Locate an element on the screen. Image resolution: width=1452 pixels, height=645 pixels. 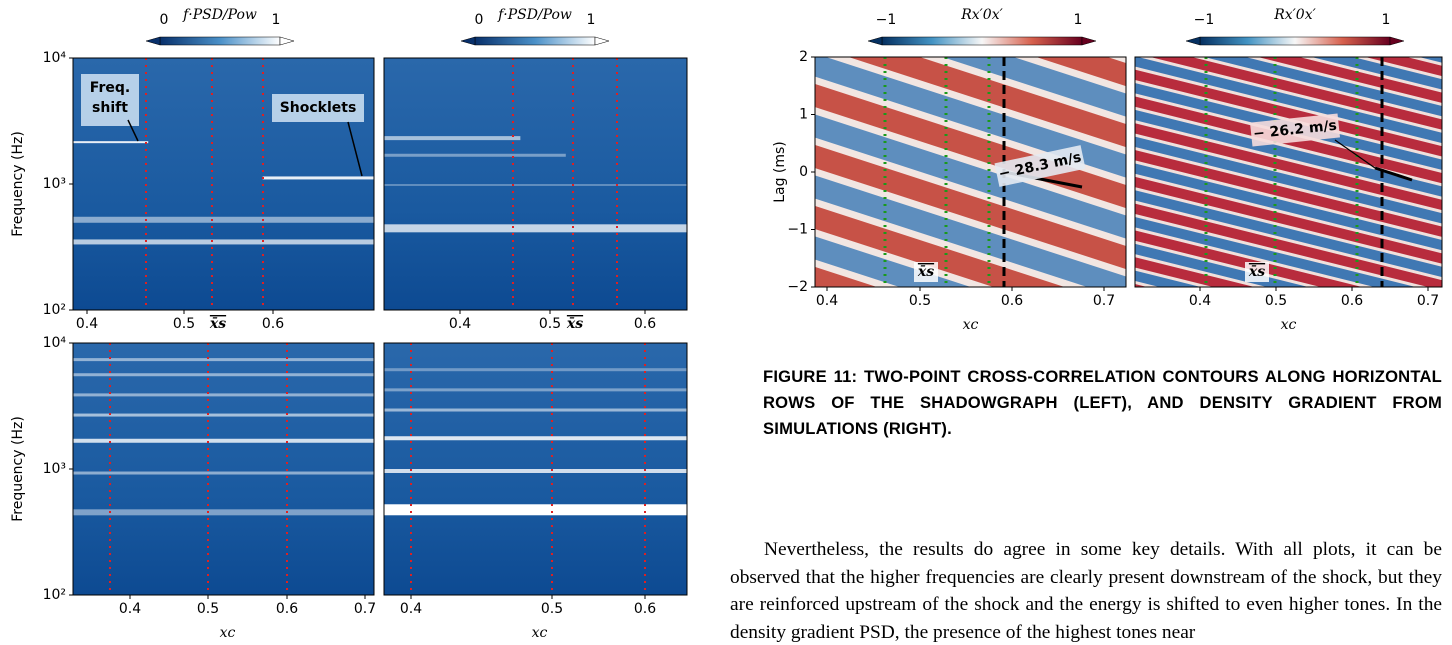
annotation: Shocklets is located at coordinates (318, 108).